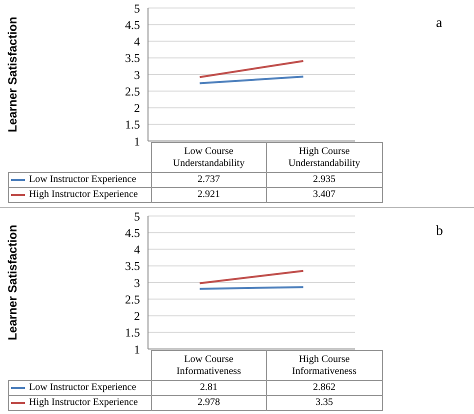 This screenshot has height=414, width=474. Describe the element at coordinates (324, 180) in the screenshot. I see `data-label: 2.935` at that location.